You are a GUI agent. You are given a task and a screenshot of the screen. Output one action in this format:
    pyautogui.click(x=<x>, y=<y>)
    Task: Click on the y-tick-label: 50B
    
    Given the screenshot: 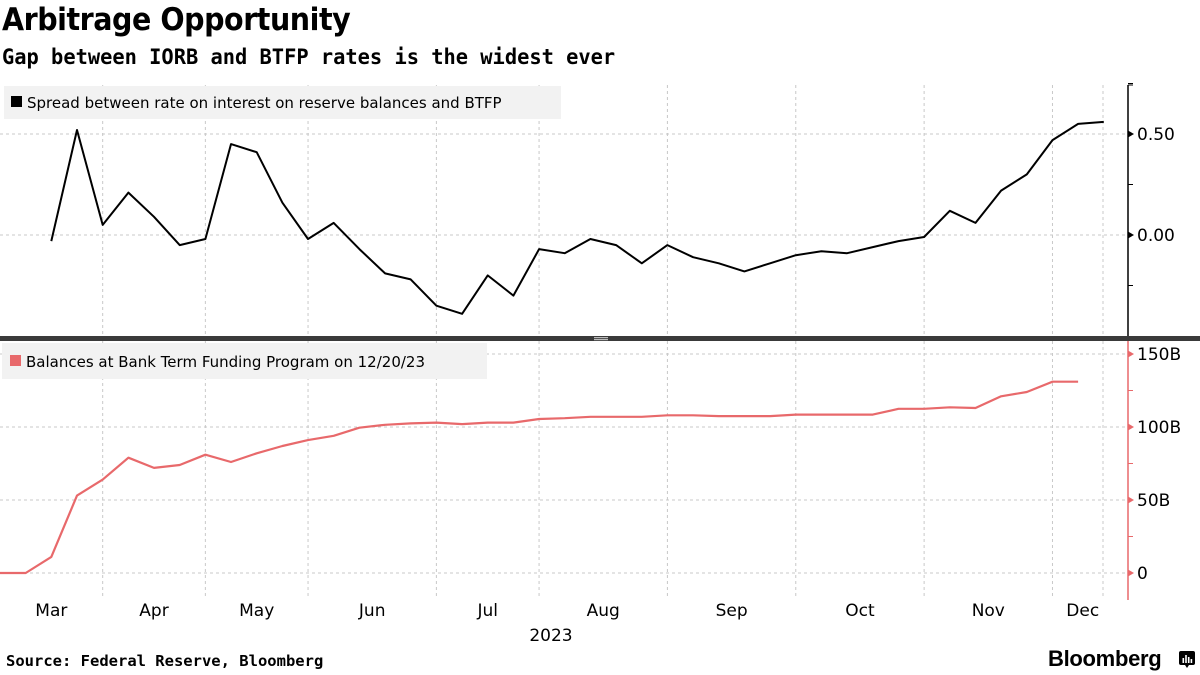 What is the action you would take?
    pyautogui.click(x=1153, y=501)
    